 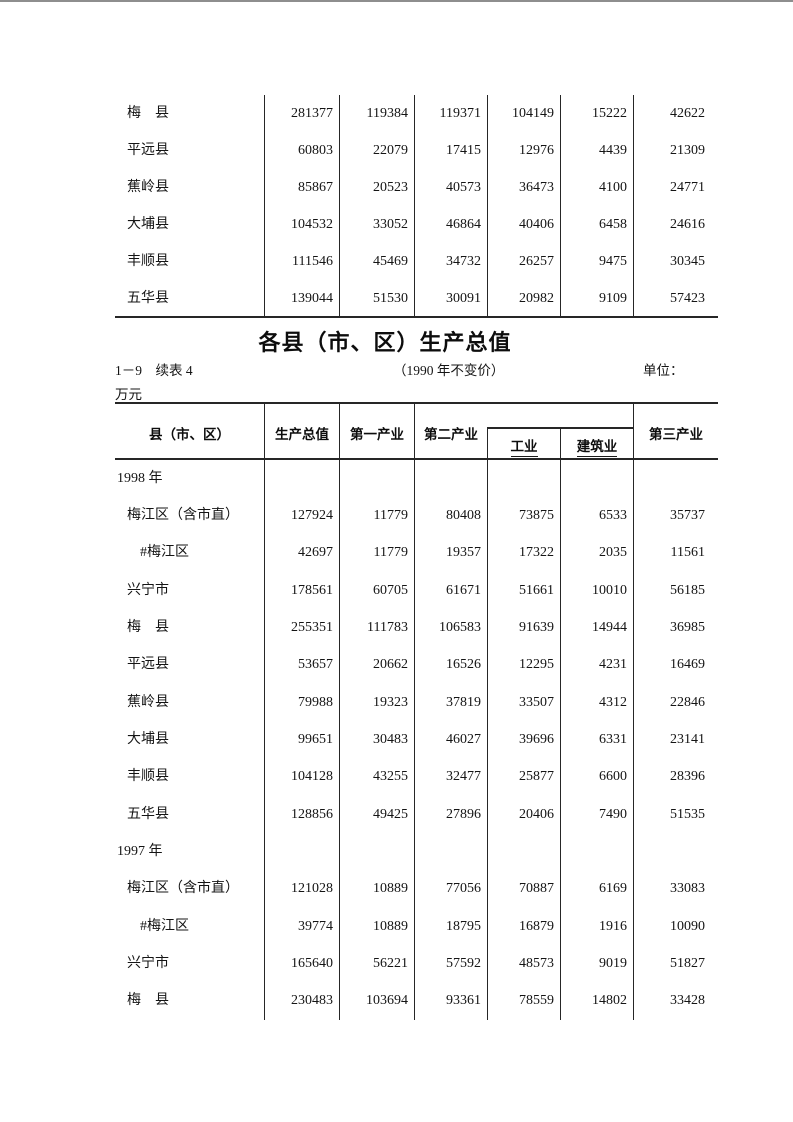 What do you see at coordinates (596, 114) in the screenshot?
I see `cell-value: 15222` at bounding box center [596, 114].